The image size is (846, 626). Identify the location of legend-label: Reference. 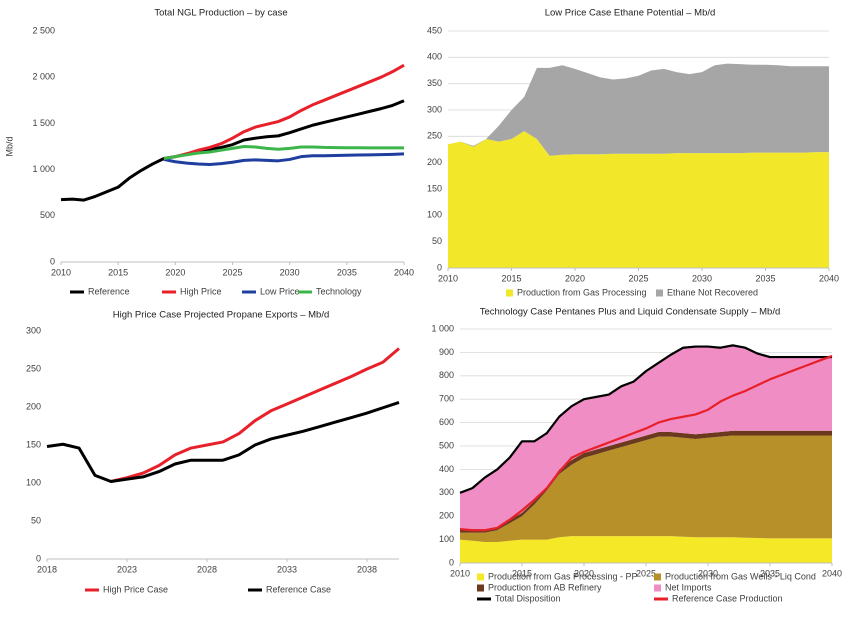
(109, 291).